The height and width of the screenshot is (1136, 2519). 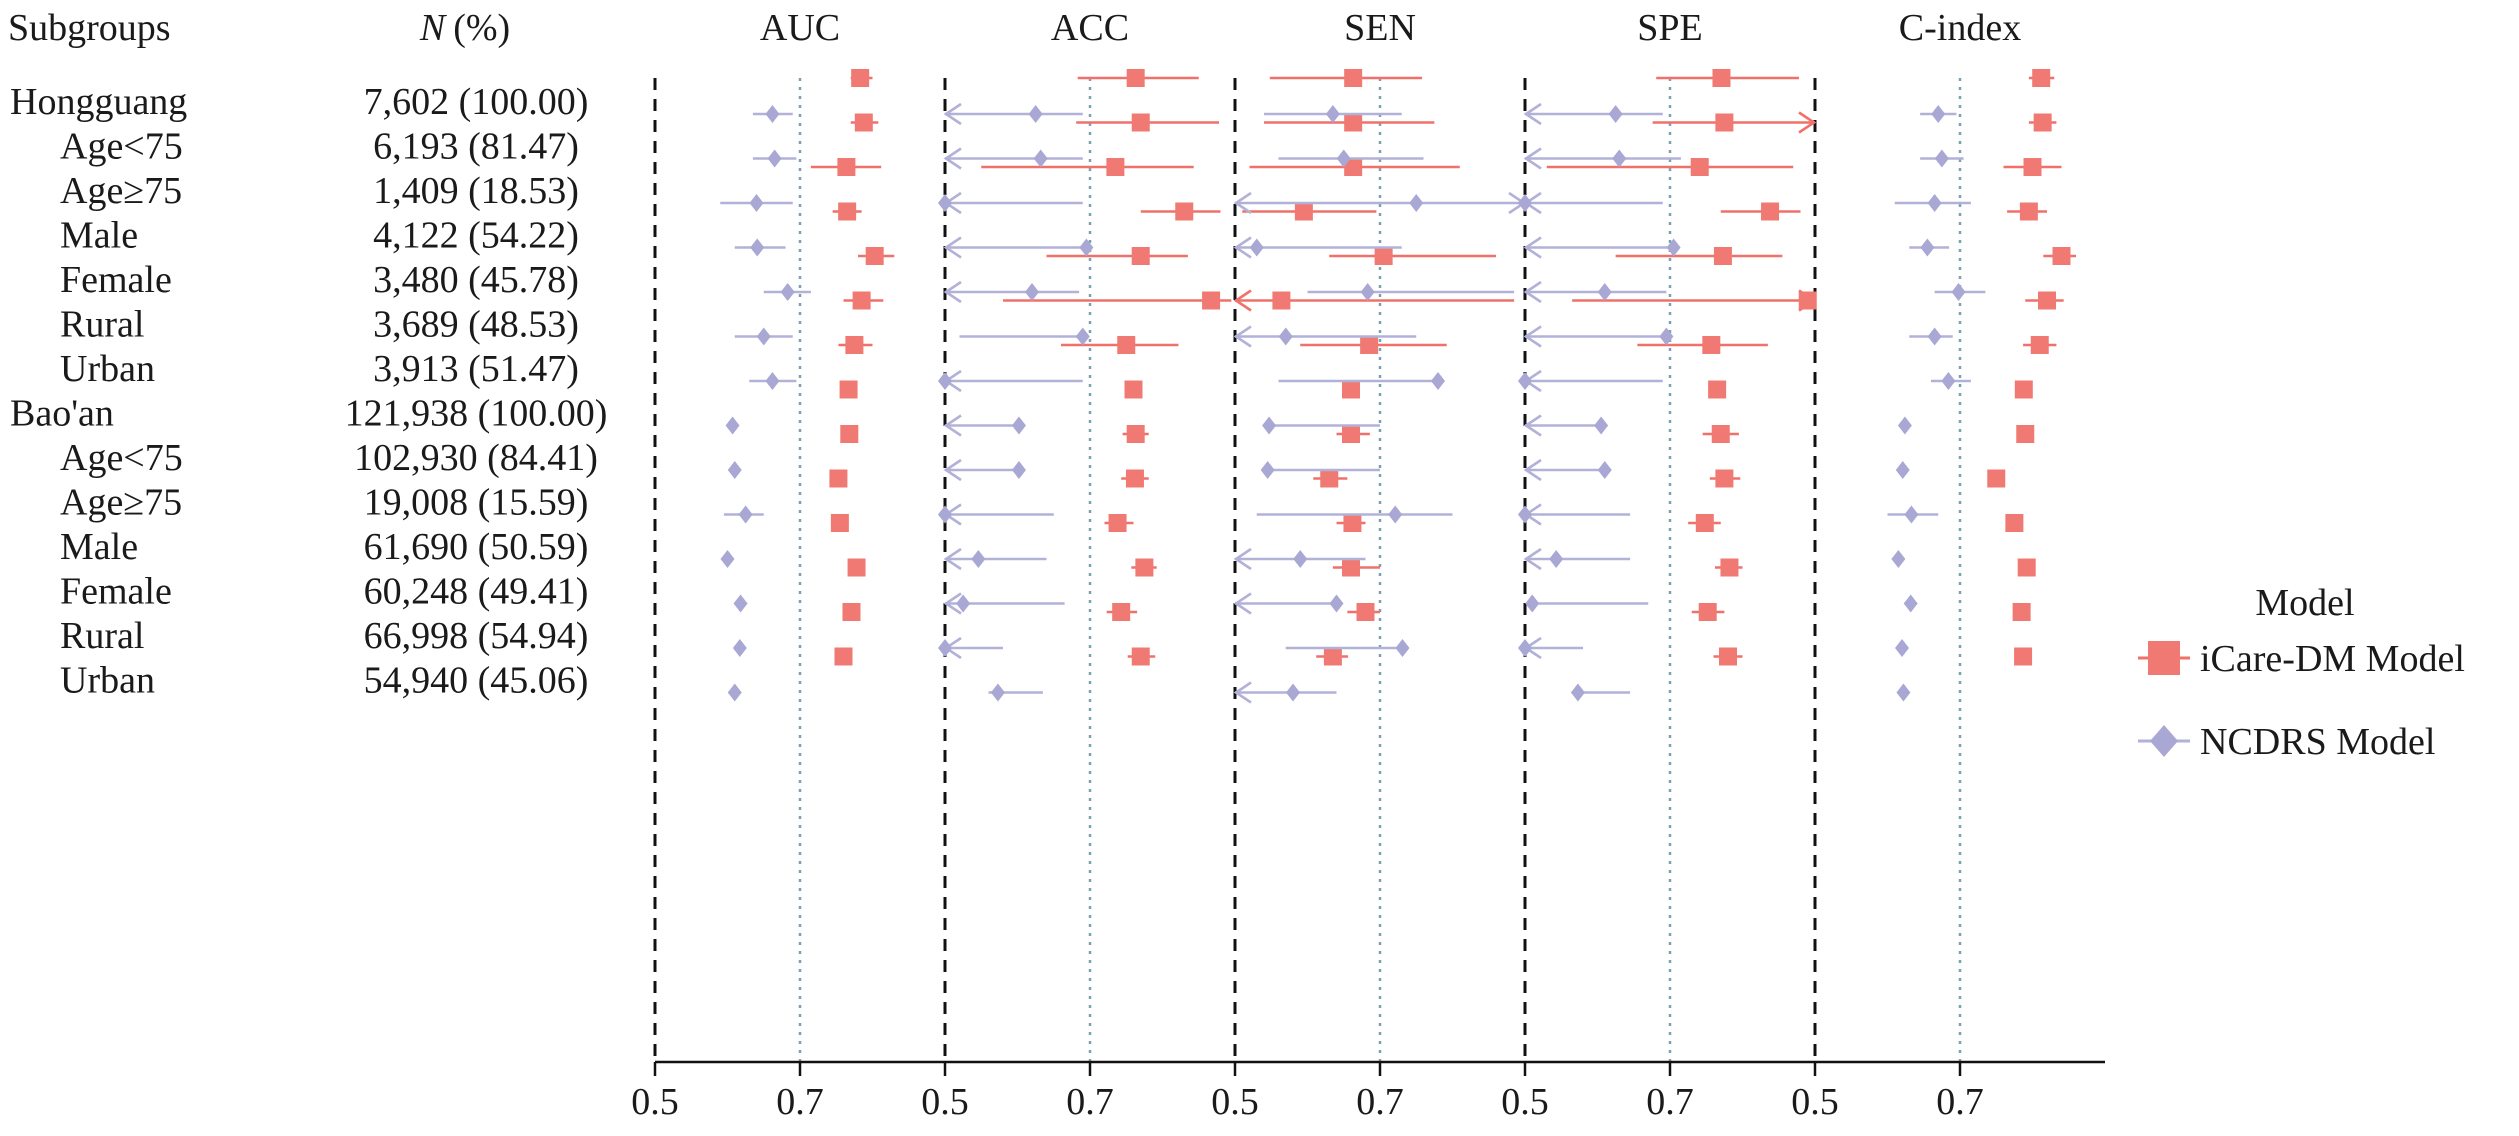 I want to click on legend-title: Model, so click(x=2304, y=603).